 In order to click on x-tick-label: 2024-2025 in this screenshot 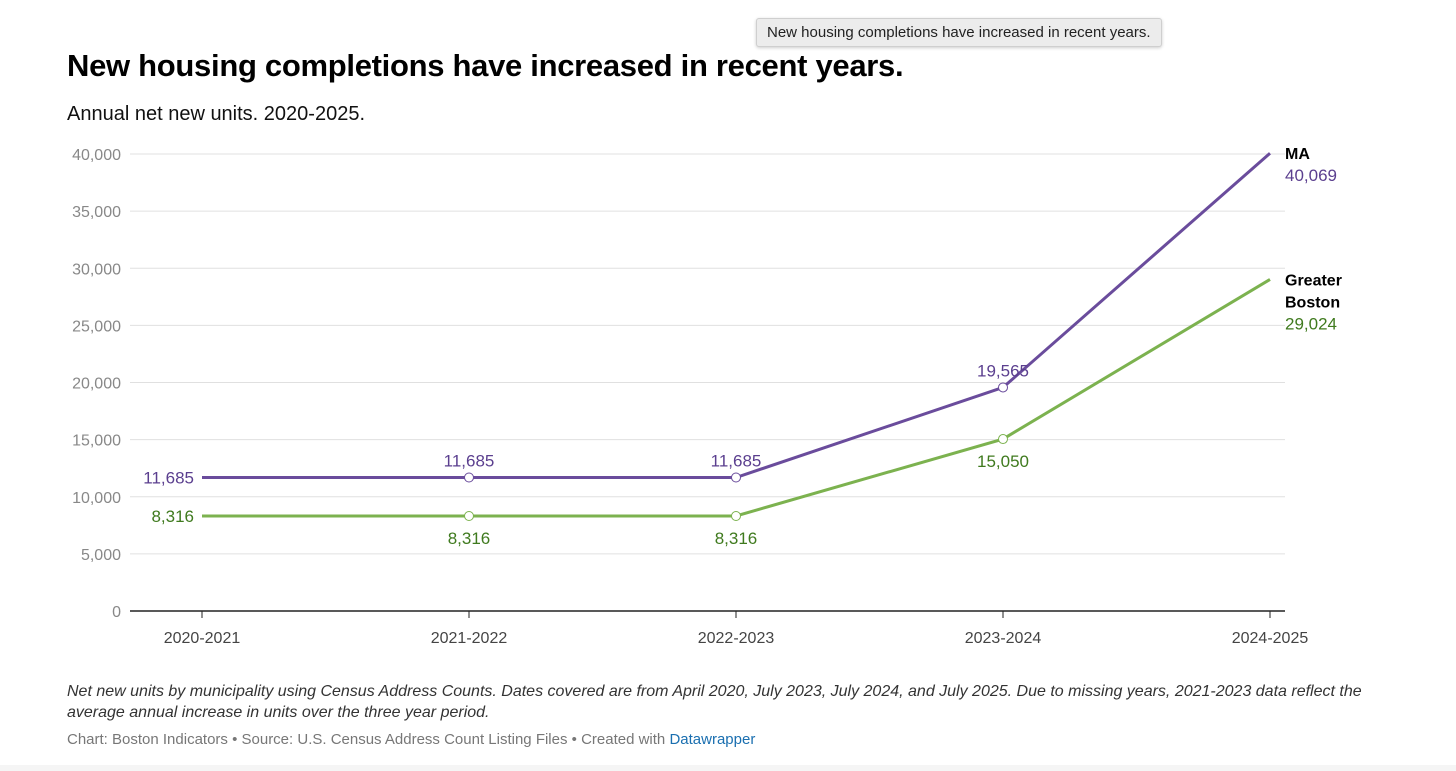, I will do `click(1270, 638)`.